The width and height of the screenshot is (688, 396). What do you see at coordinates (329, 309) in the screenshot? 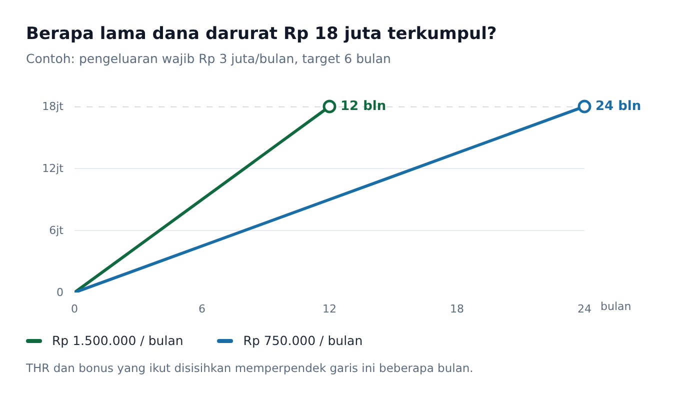
I see `x-tick-label: 12` at bounding box center [329, 309].